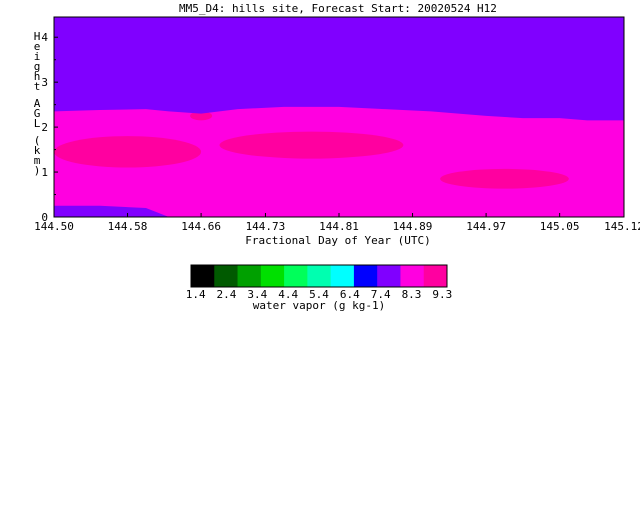 The image size is (640, 512). I want to click on colorbar-ticks: 1.4 2.4 3.4 4.4 5.4 6.4 7.4 8.3 9.3, so click(319, 294).